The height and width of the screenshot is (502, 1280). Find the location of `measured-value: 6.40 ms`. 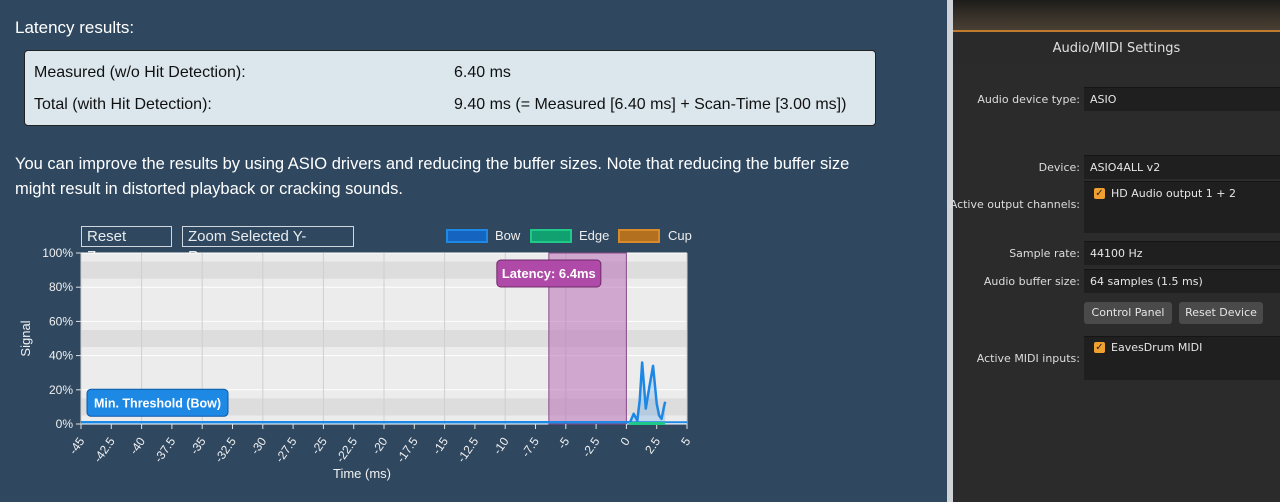

measured-value: 6.40 ms is located at coordinates (482, 72).